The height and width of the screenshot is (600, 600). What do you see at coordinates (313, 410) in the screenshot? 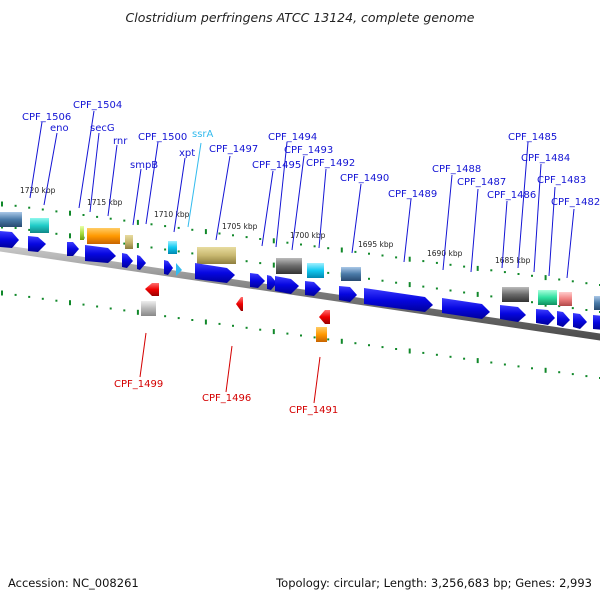
I see `gene-label-cpf1491: CPF_1491` at bounding box center [313, 410].